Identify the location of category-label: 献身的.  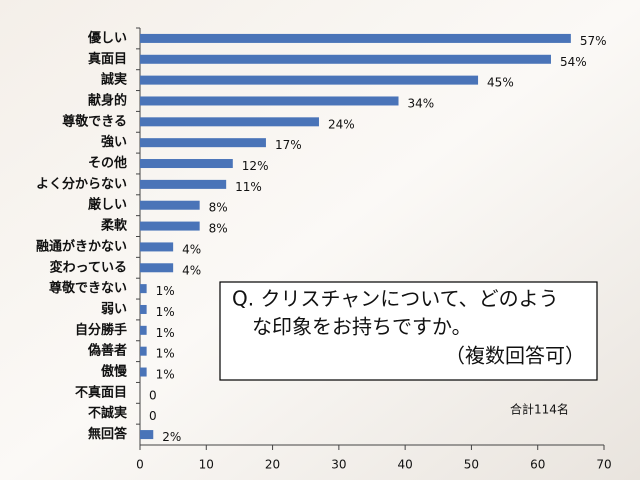
(107, 100).